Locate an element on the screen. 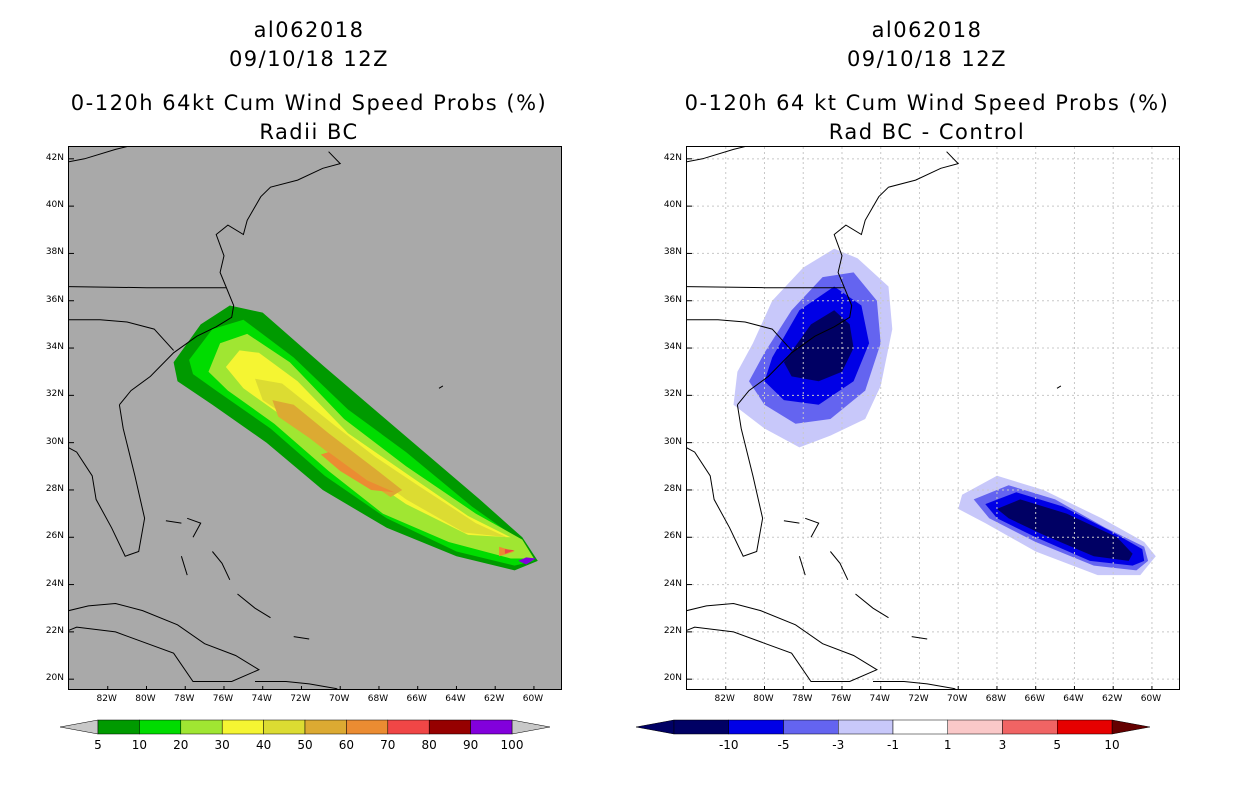  storm-id: al062018 is located at coordinates (309, 30).